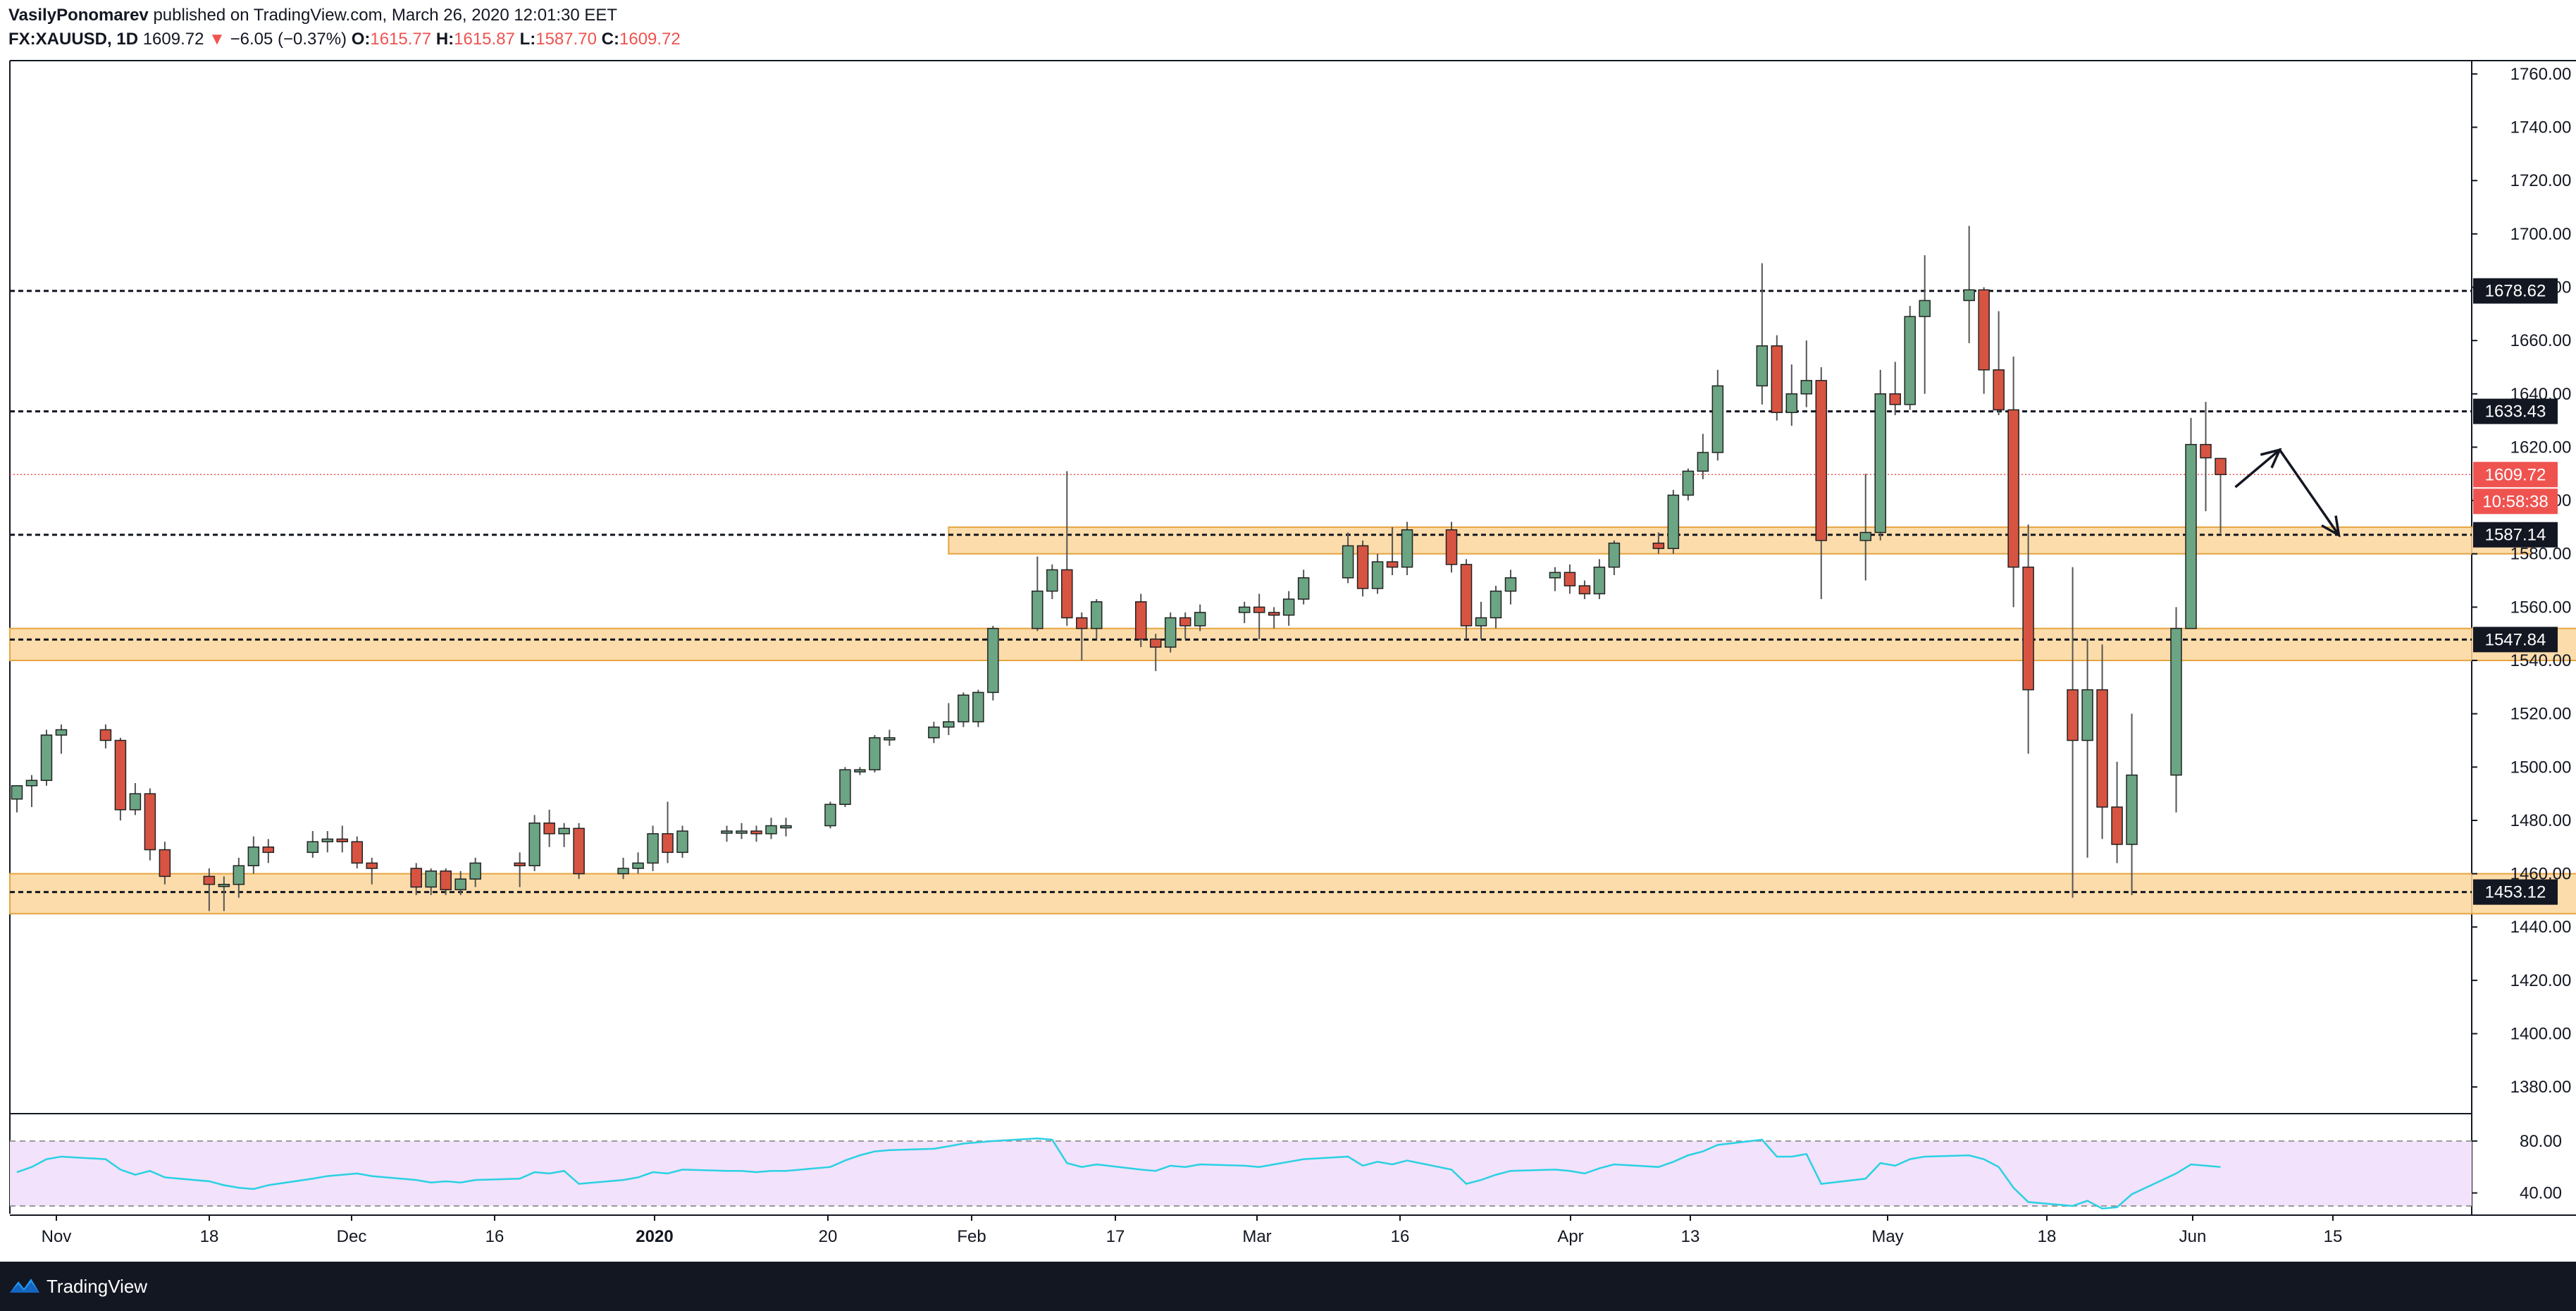 This screenshot has width=2576, height=1311. Describe the element at coordinates (2541, 928) in the screenshot. I see `price-tick-label: 1440.00` at that location.